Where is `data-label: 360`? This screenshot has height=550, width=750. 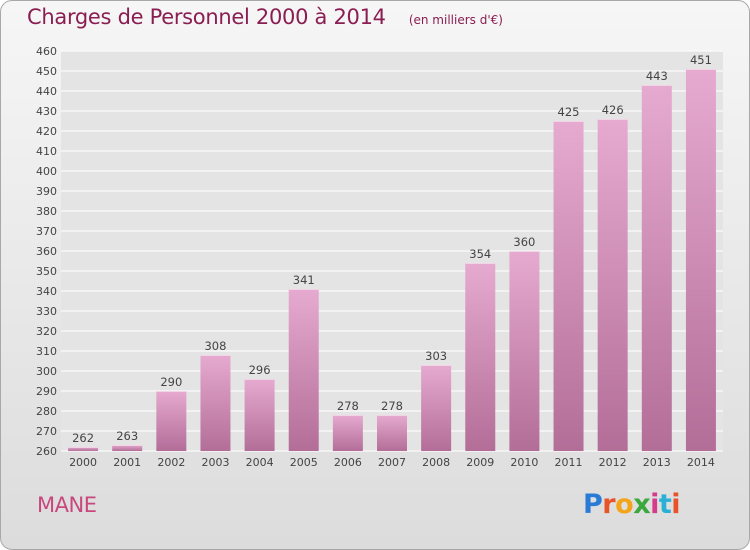
data-label: 360 is located at coordinates (524, 242).